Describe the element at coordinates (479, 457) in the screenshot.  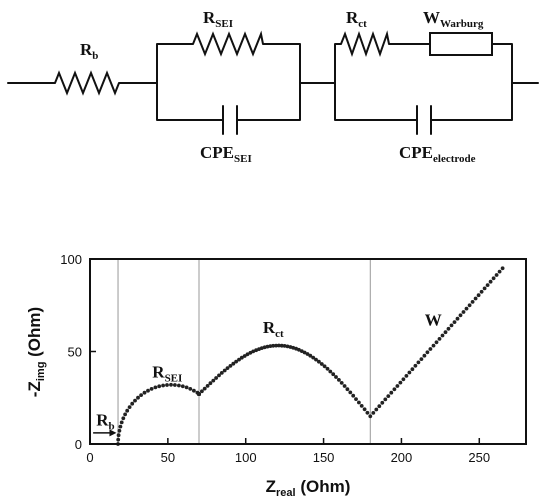
I see `x-tick-label: 250` at that location.